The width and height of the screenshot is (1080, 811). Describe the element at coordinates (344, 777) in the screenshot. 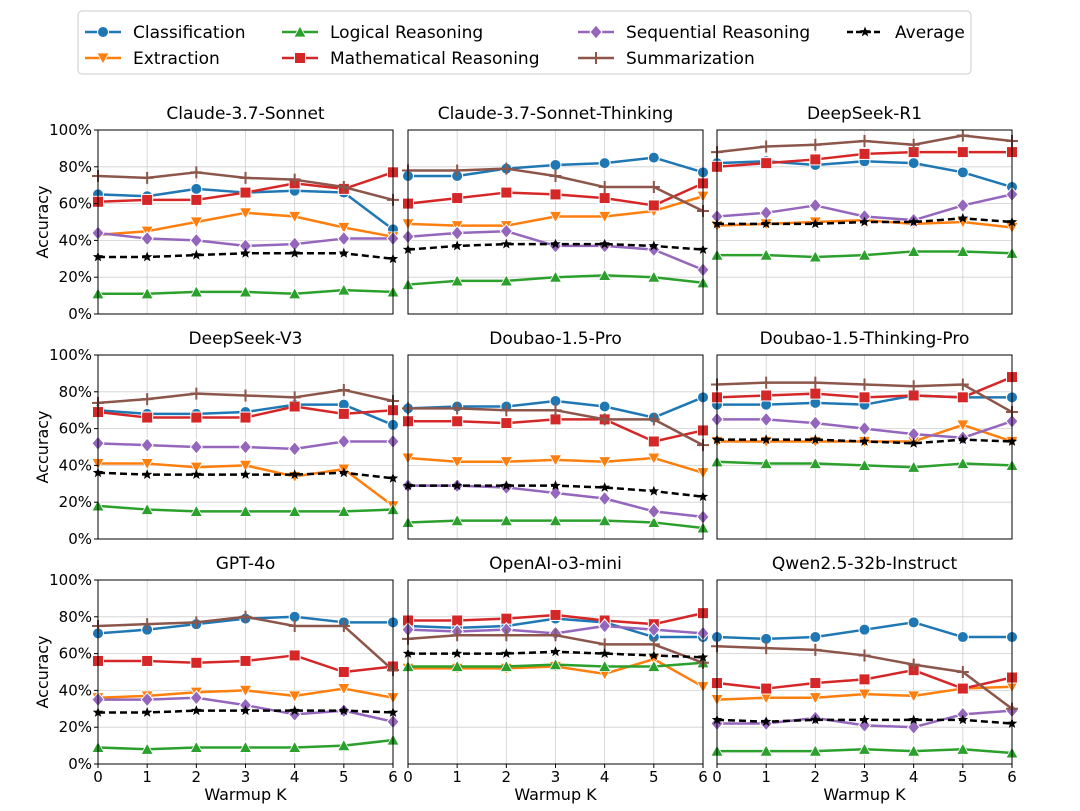

I see `x-tick-label: 5` at that location.